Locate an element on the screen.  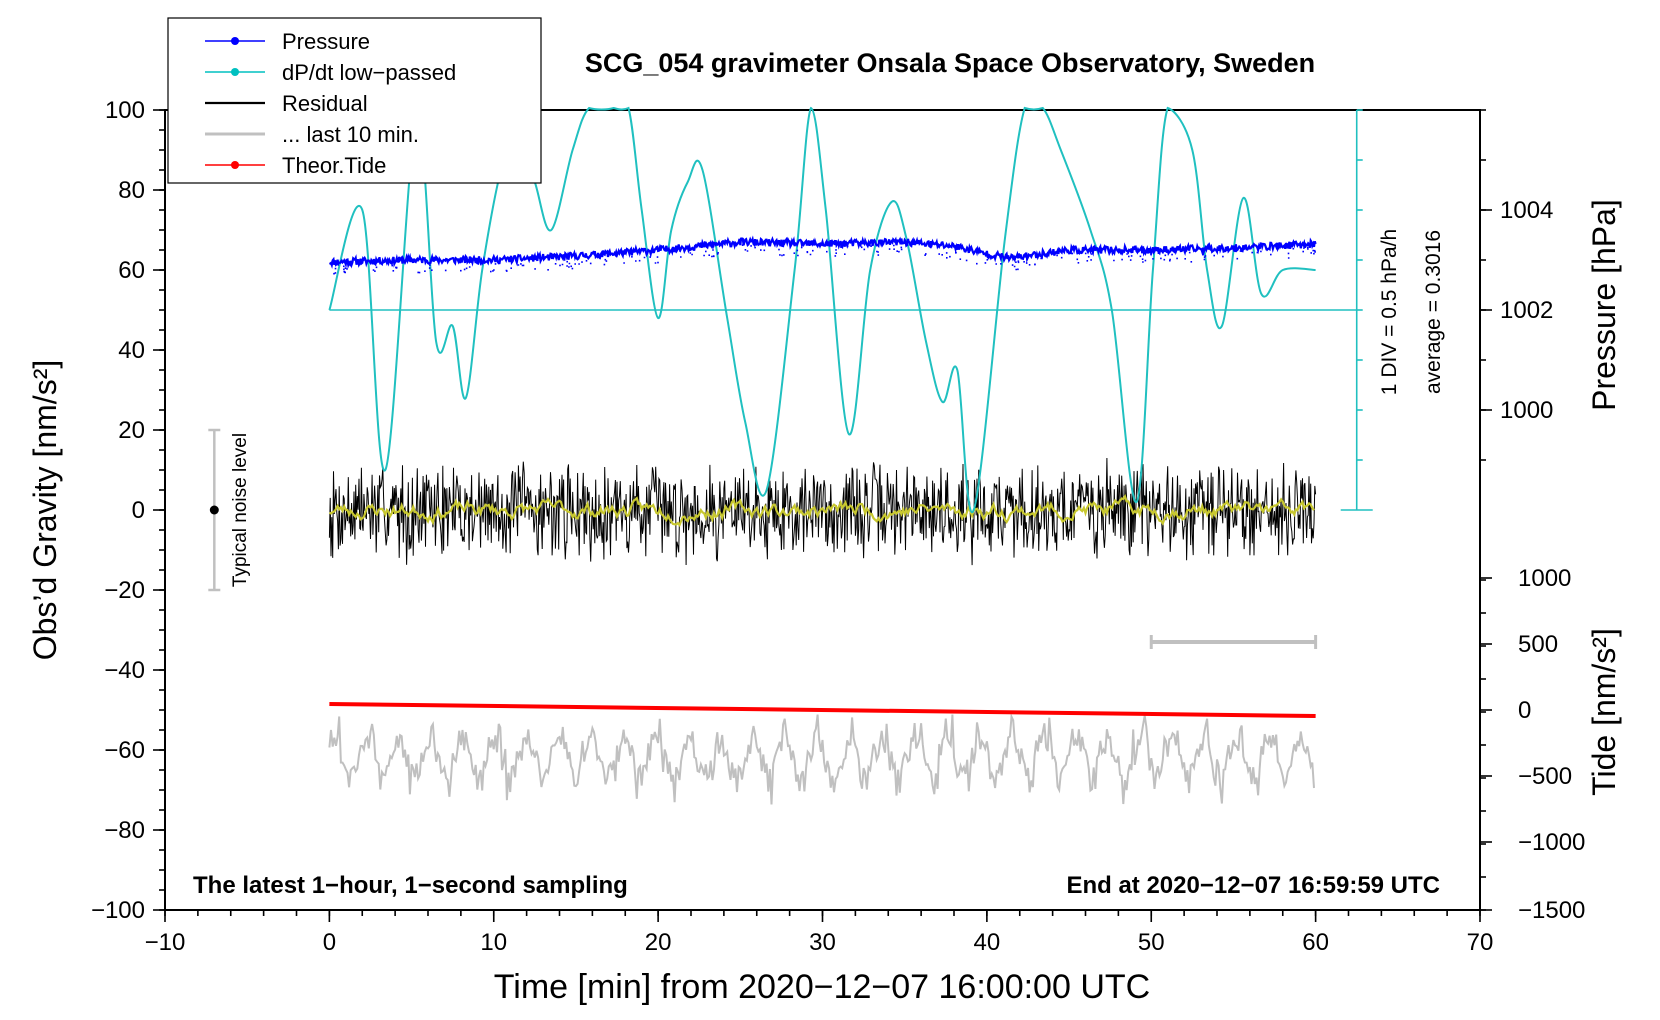
pressure-axis-label: Pressure [hPa] is located at coordinates (1604, 305).